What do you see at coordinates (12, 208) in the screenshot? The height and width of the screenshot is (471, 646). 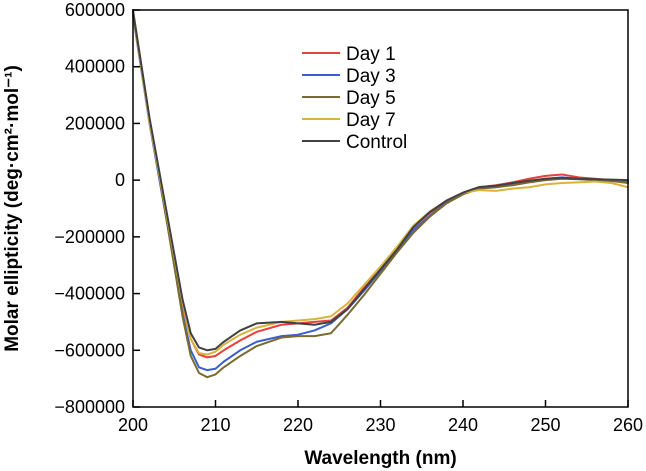 I see `y-axis-title: Molar ellipticity (deg·cm²·mol⁻¹)` at bounding box center [12, 208].